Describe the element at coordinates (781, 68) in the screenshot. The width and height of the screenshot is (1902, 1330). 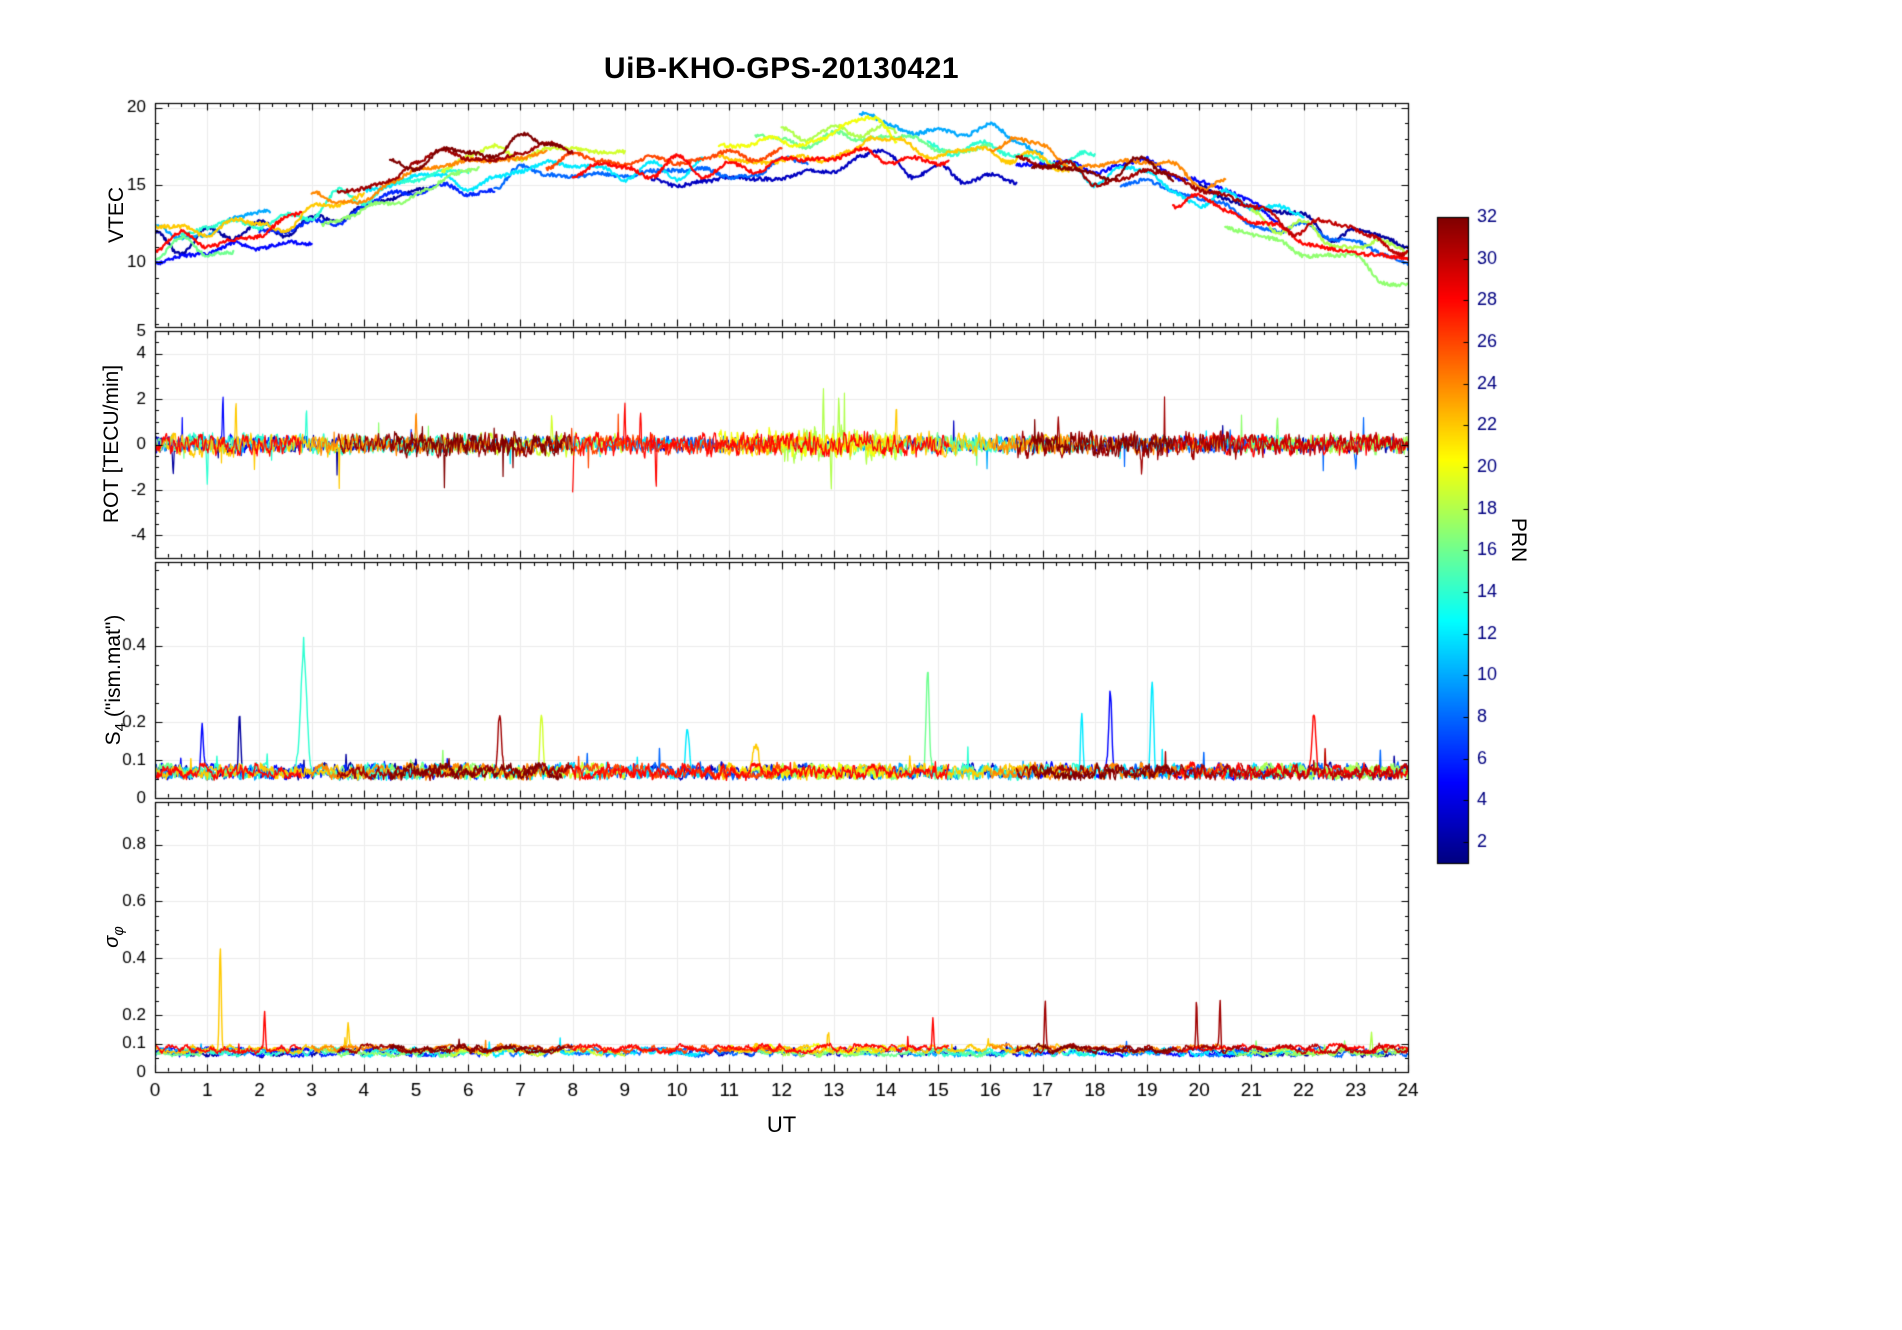
I see `chart-title: UiB-KHO-GPS-20130421` at that location.